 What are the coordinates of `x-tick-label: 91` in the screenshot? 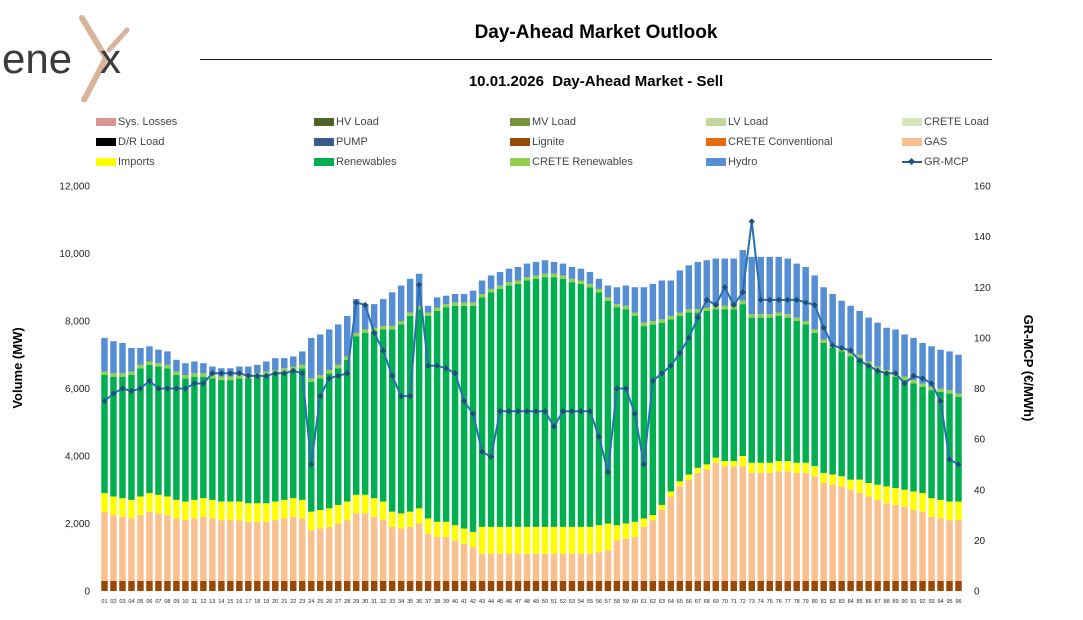 It's located at (913, 602).